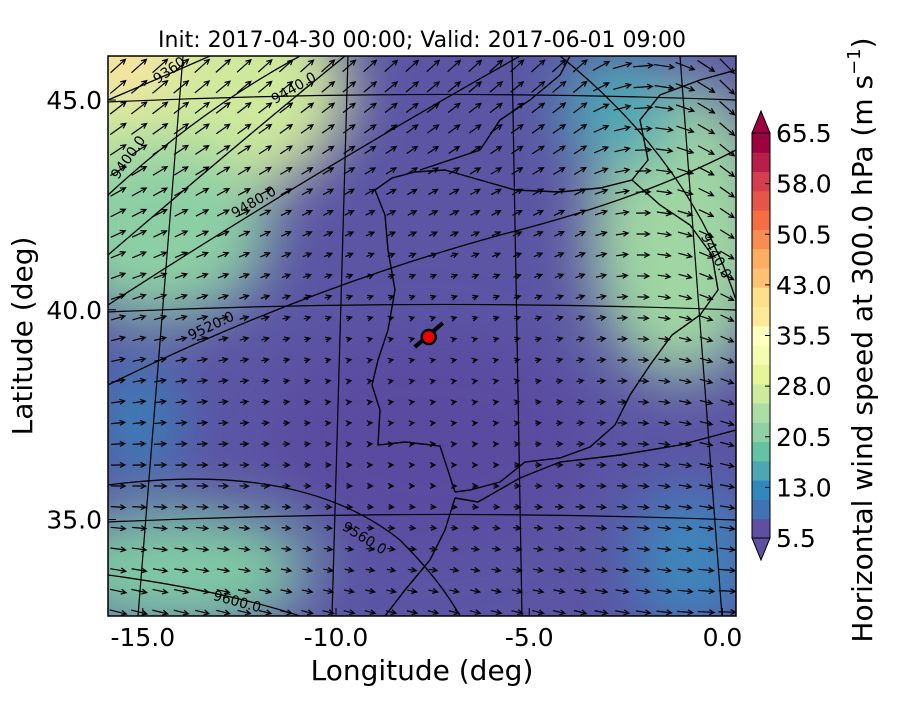  What do you see at coordinates (429, 337) in the screenshot?
I see `site-marker` at bounding box center [429, 337].